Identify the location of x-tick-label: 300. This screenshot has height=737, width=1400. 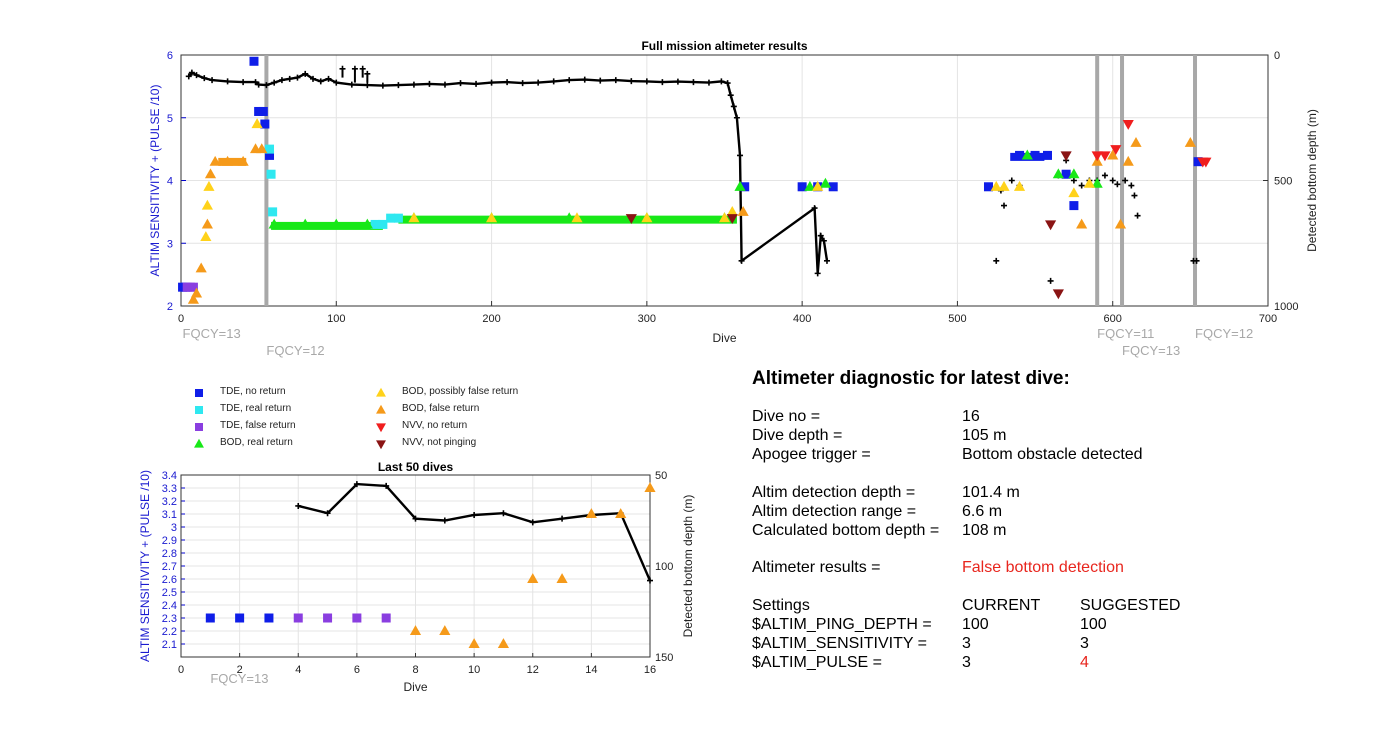
(647, 319).